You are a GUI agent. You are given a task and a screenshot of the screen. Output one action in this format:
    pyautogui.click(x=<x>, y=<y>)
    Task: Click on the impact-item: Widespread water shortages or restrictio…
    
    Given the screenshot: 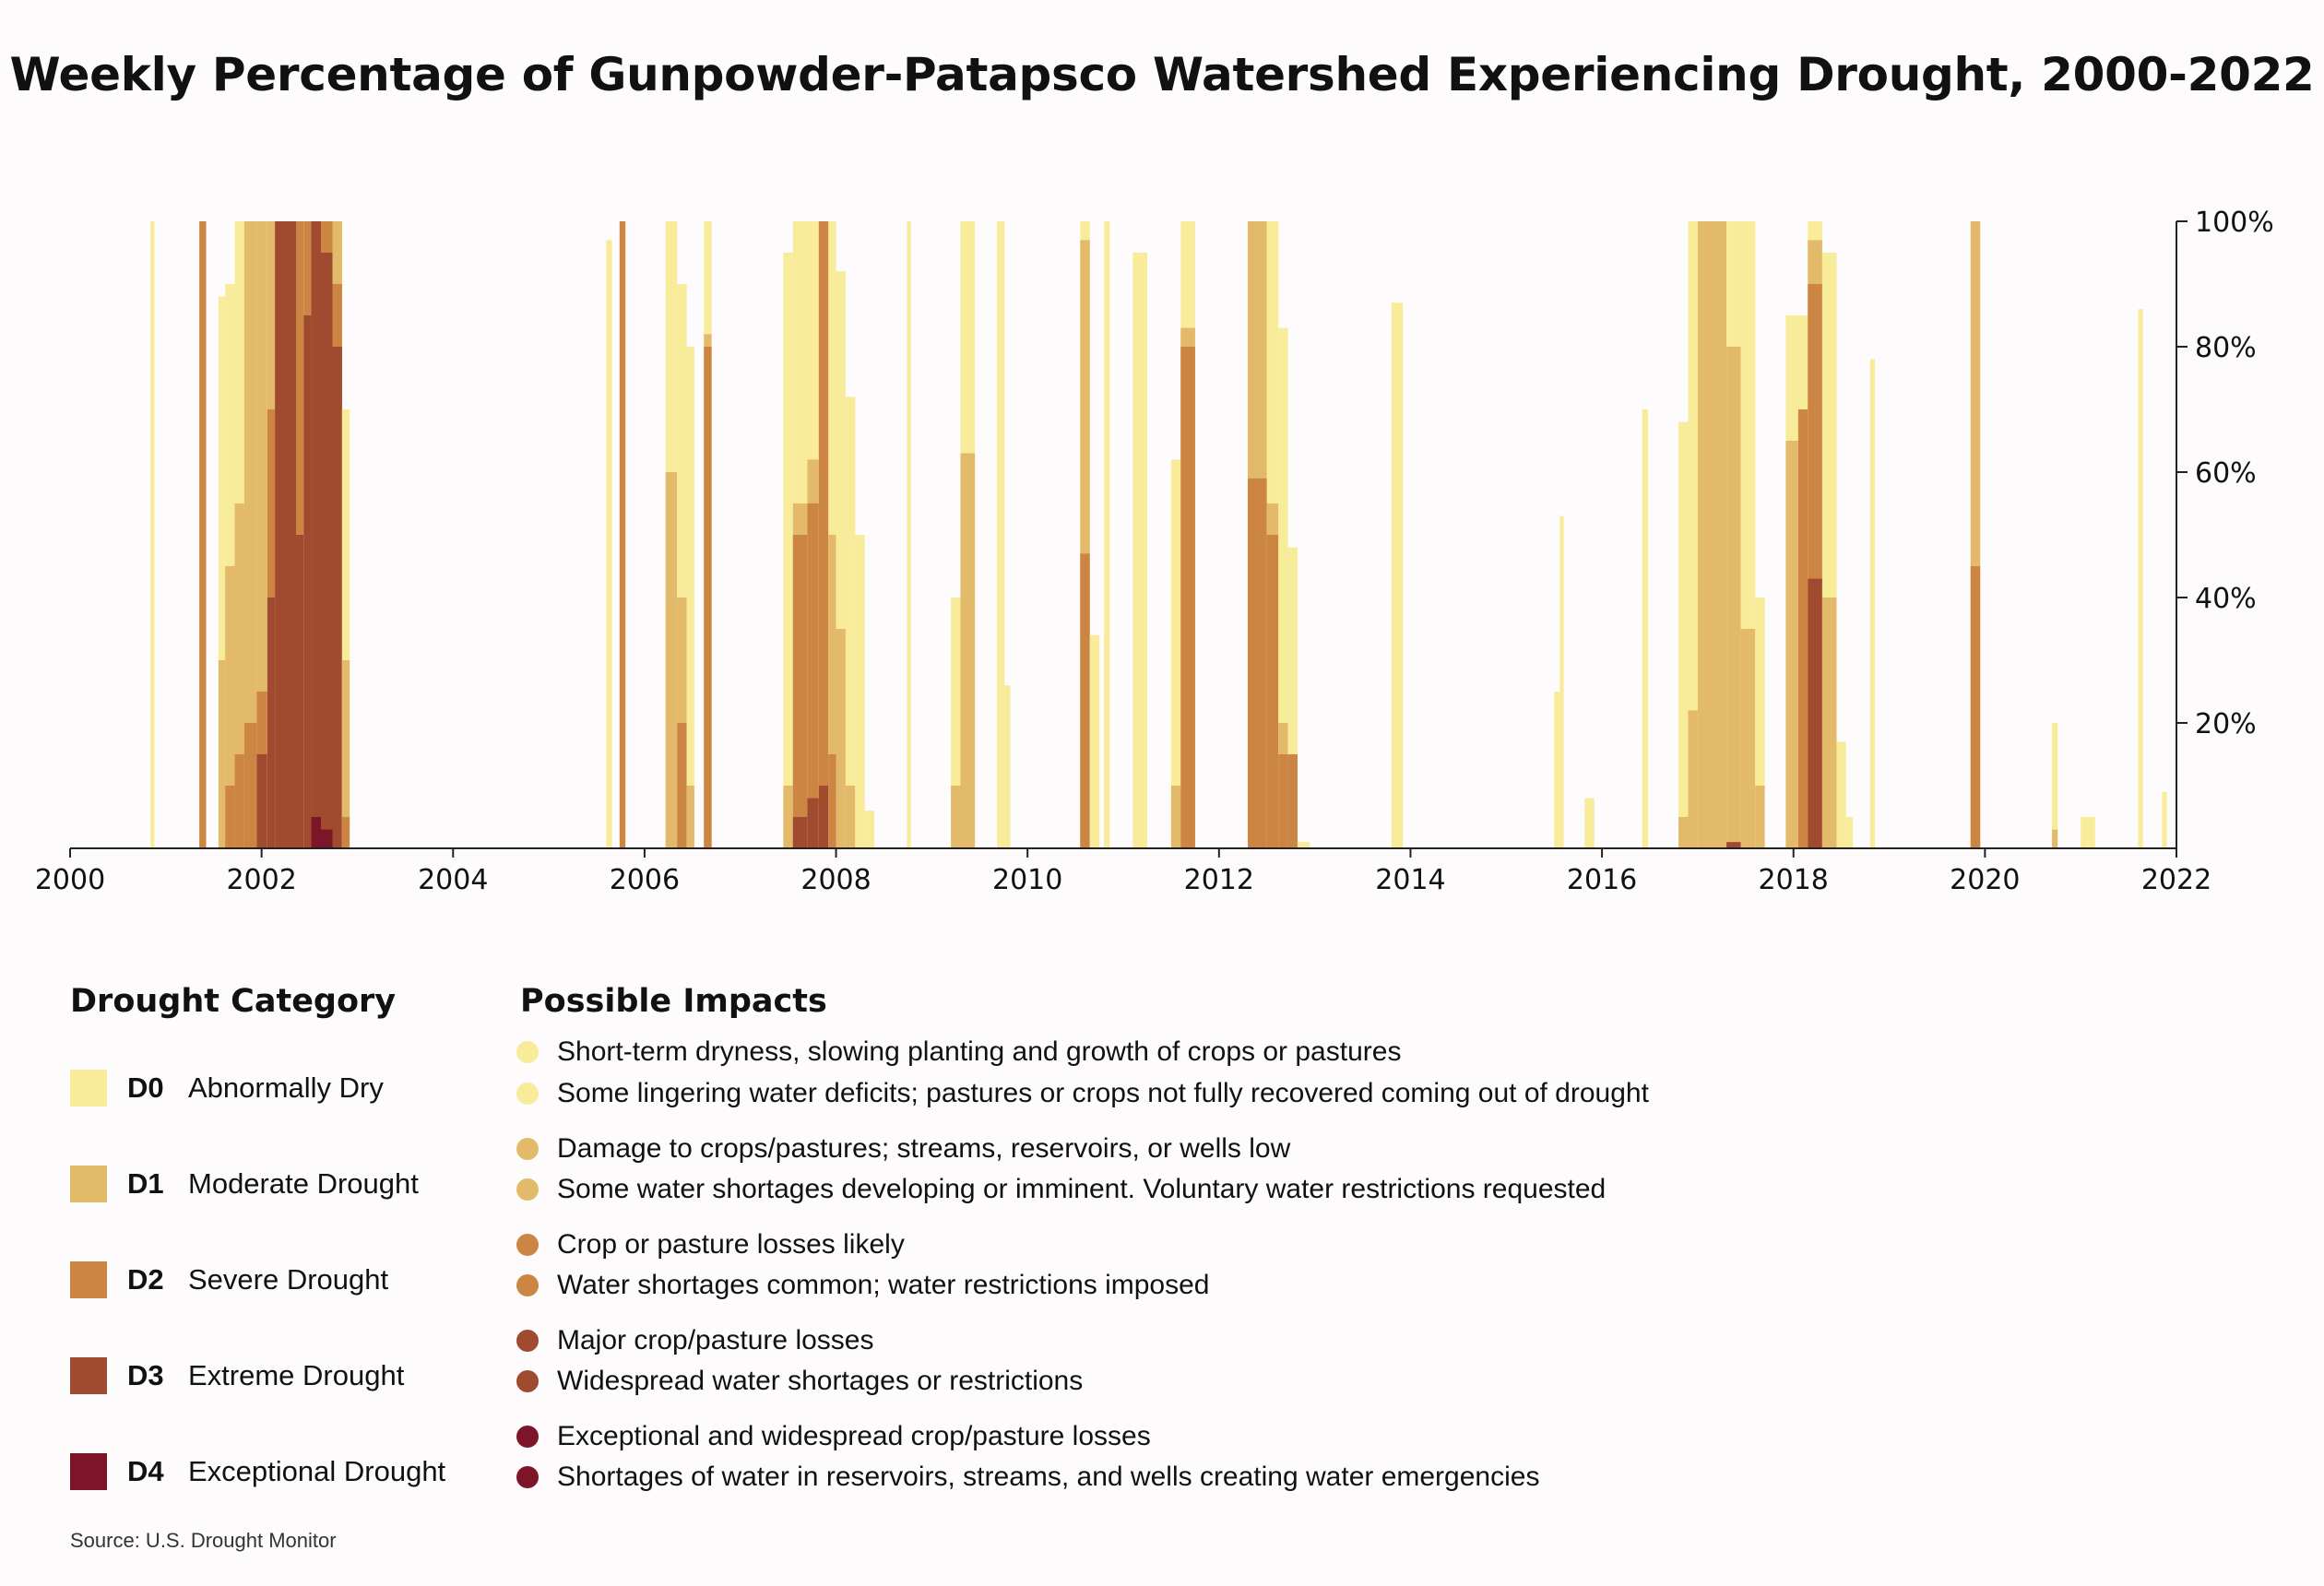 What is the action you would take?
    pyautogui.click(x=799, y=1381)
    